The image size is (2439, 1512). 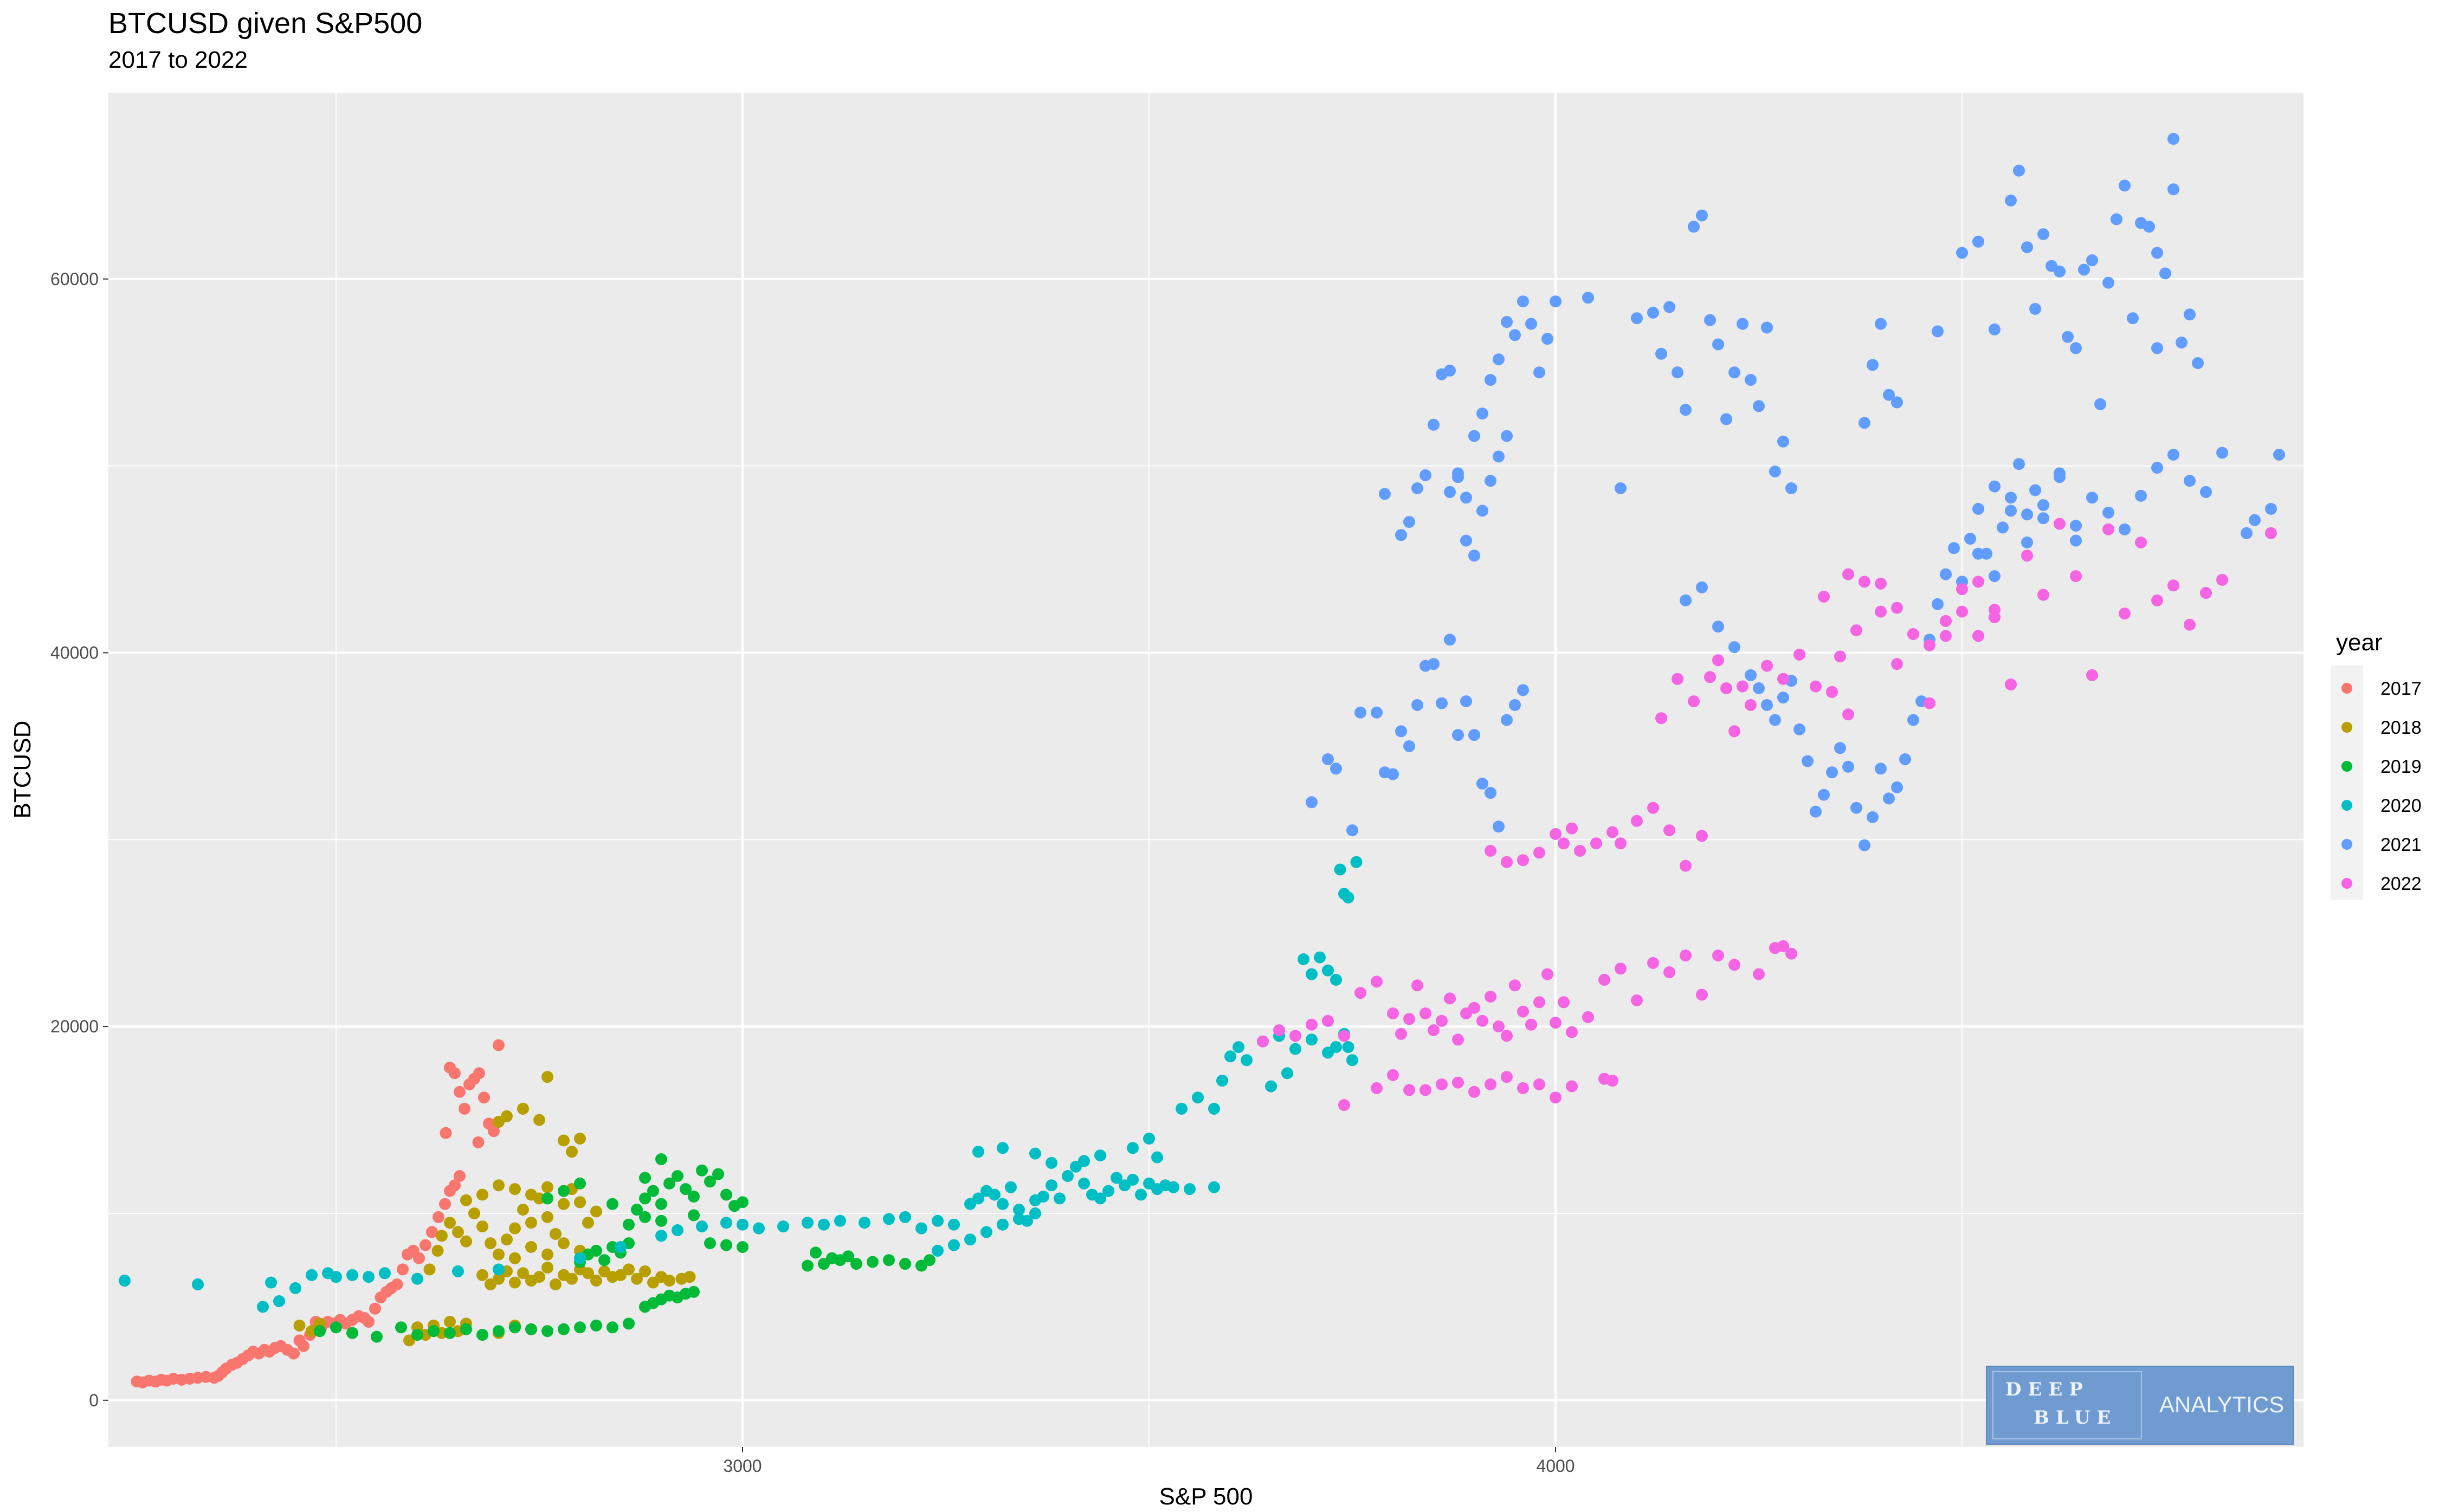 What do you see at coordinates (2401, 806) in the screenshot?
I see `legend-label-2020: 2020` at bounding box center [2401, 806].